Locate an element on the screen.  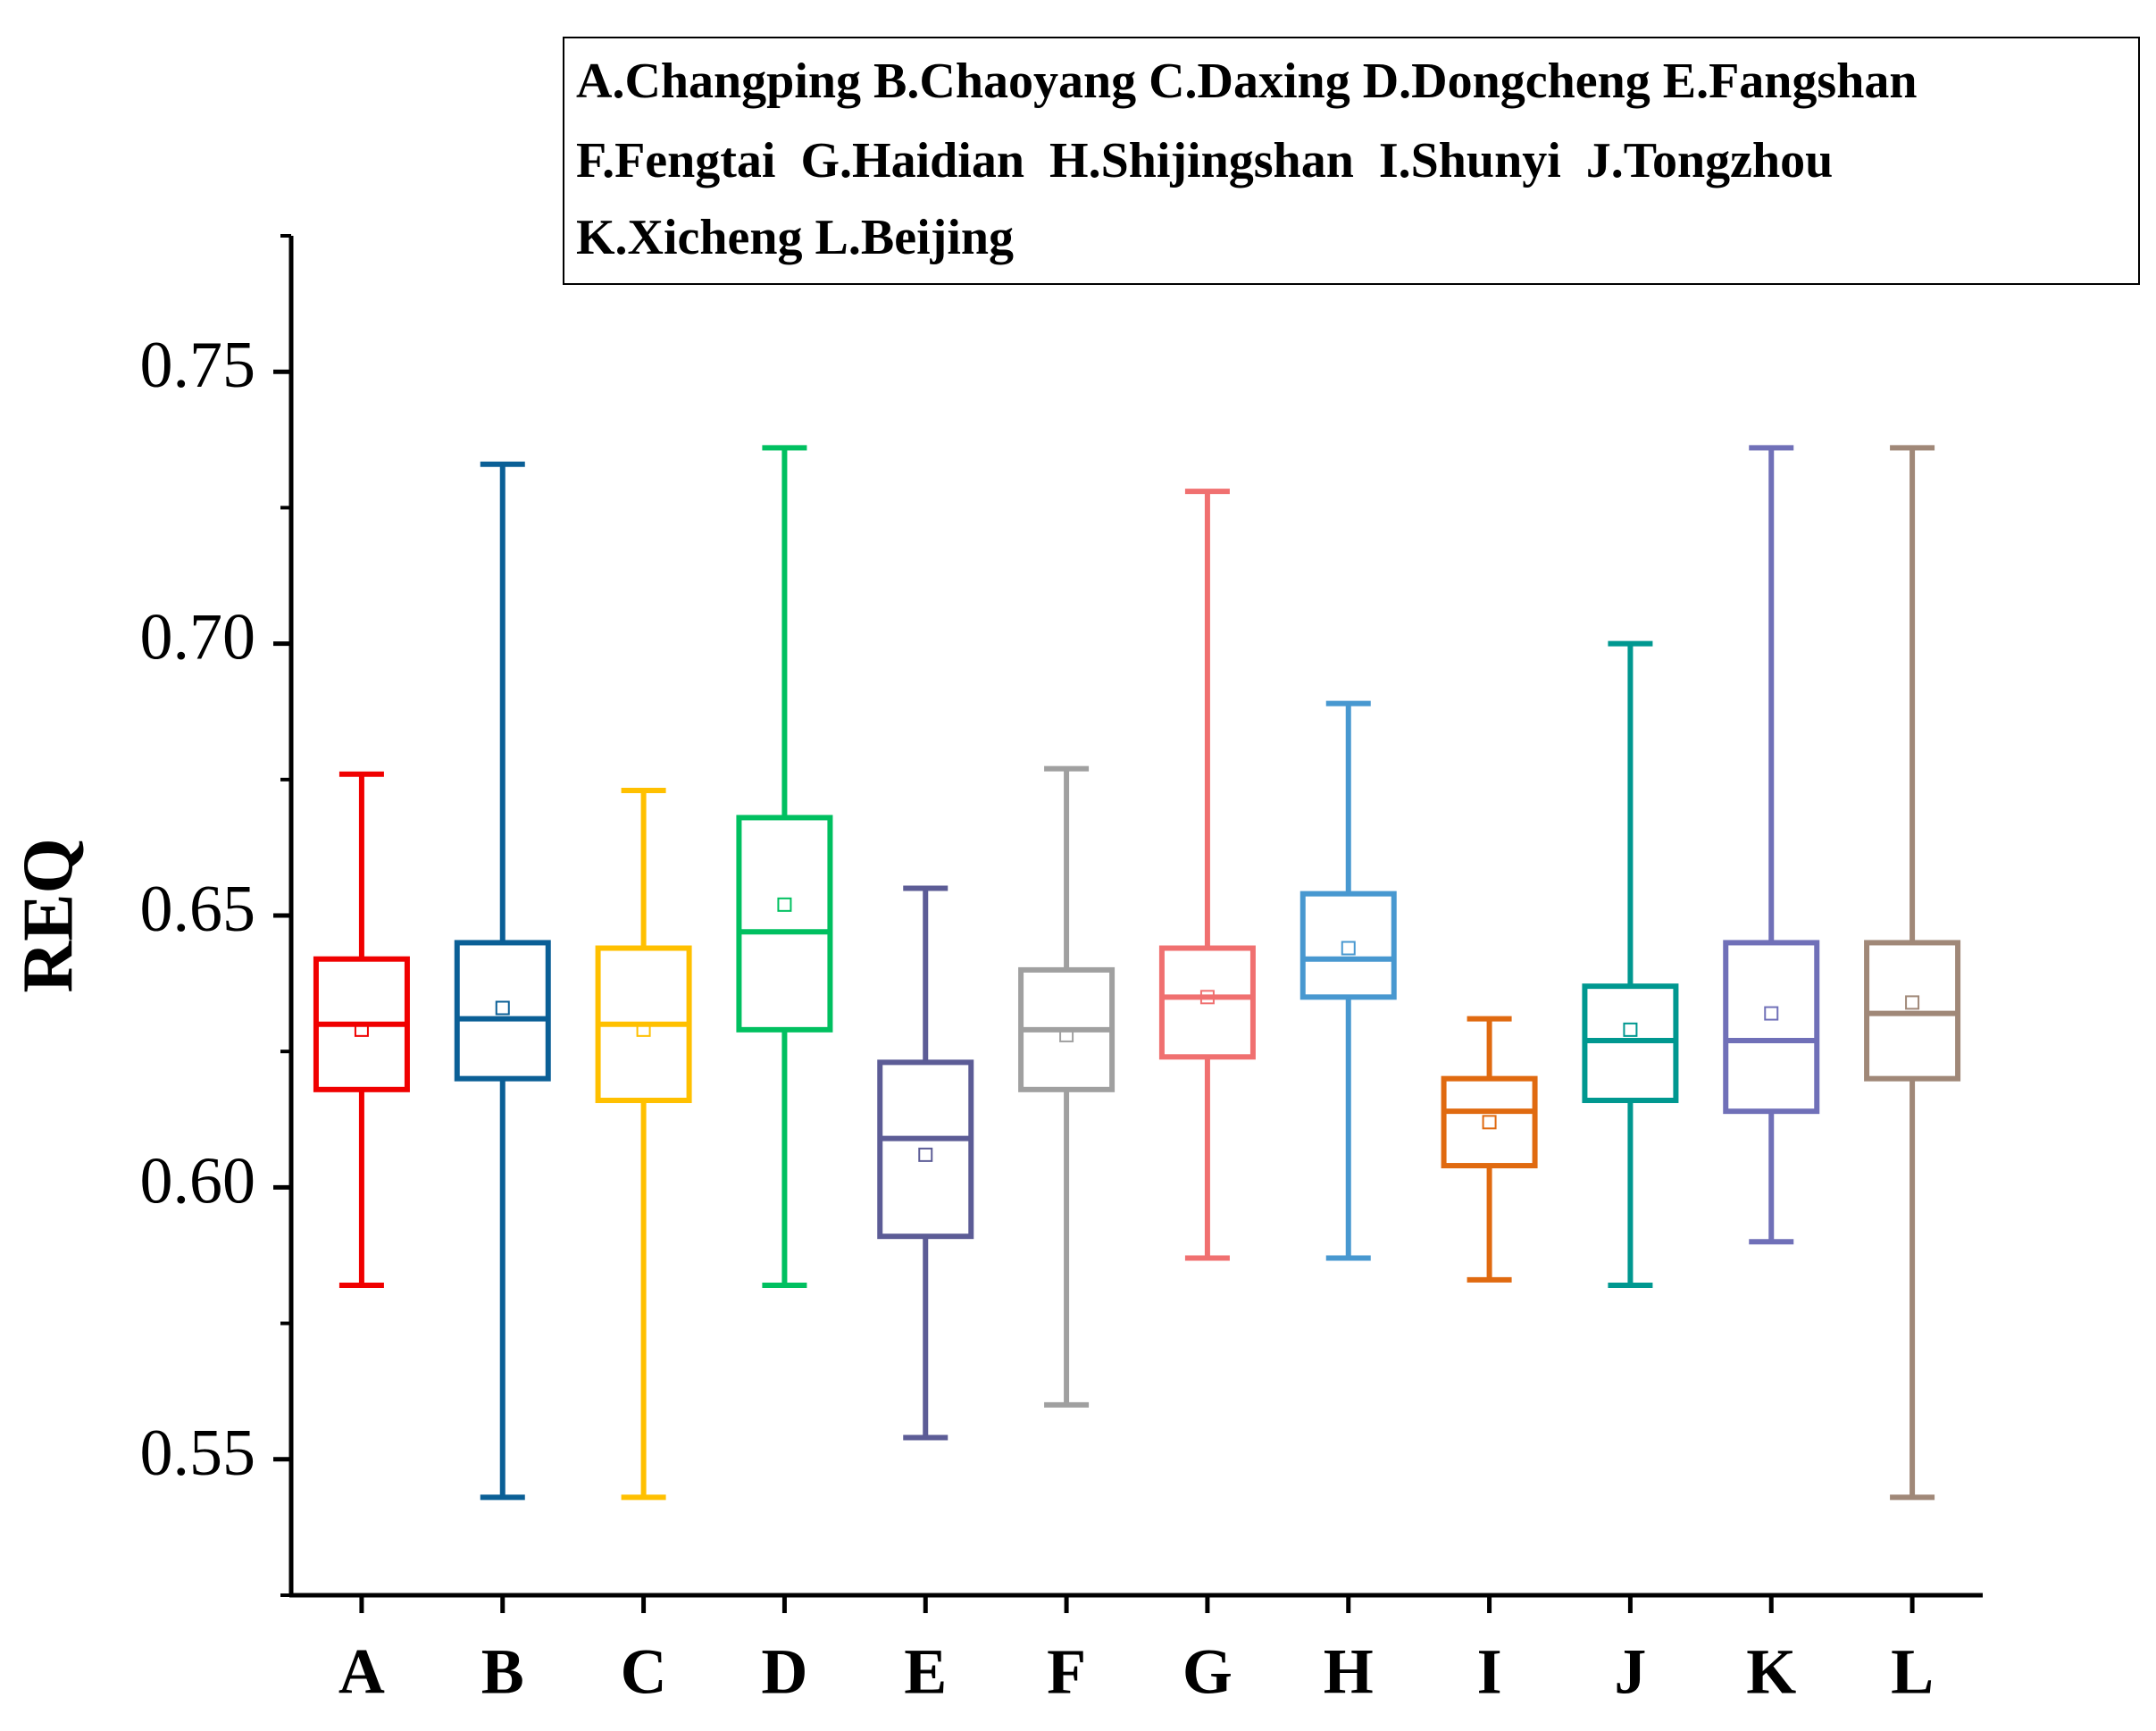
y-axis-label: REQ is located at coordinates (48, 915).